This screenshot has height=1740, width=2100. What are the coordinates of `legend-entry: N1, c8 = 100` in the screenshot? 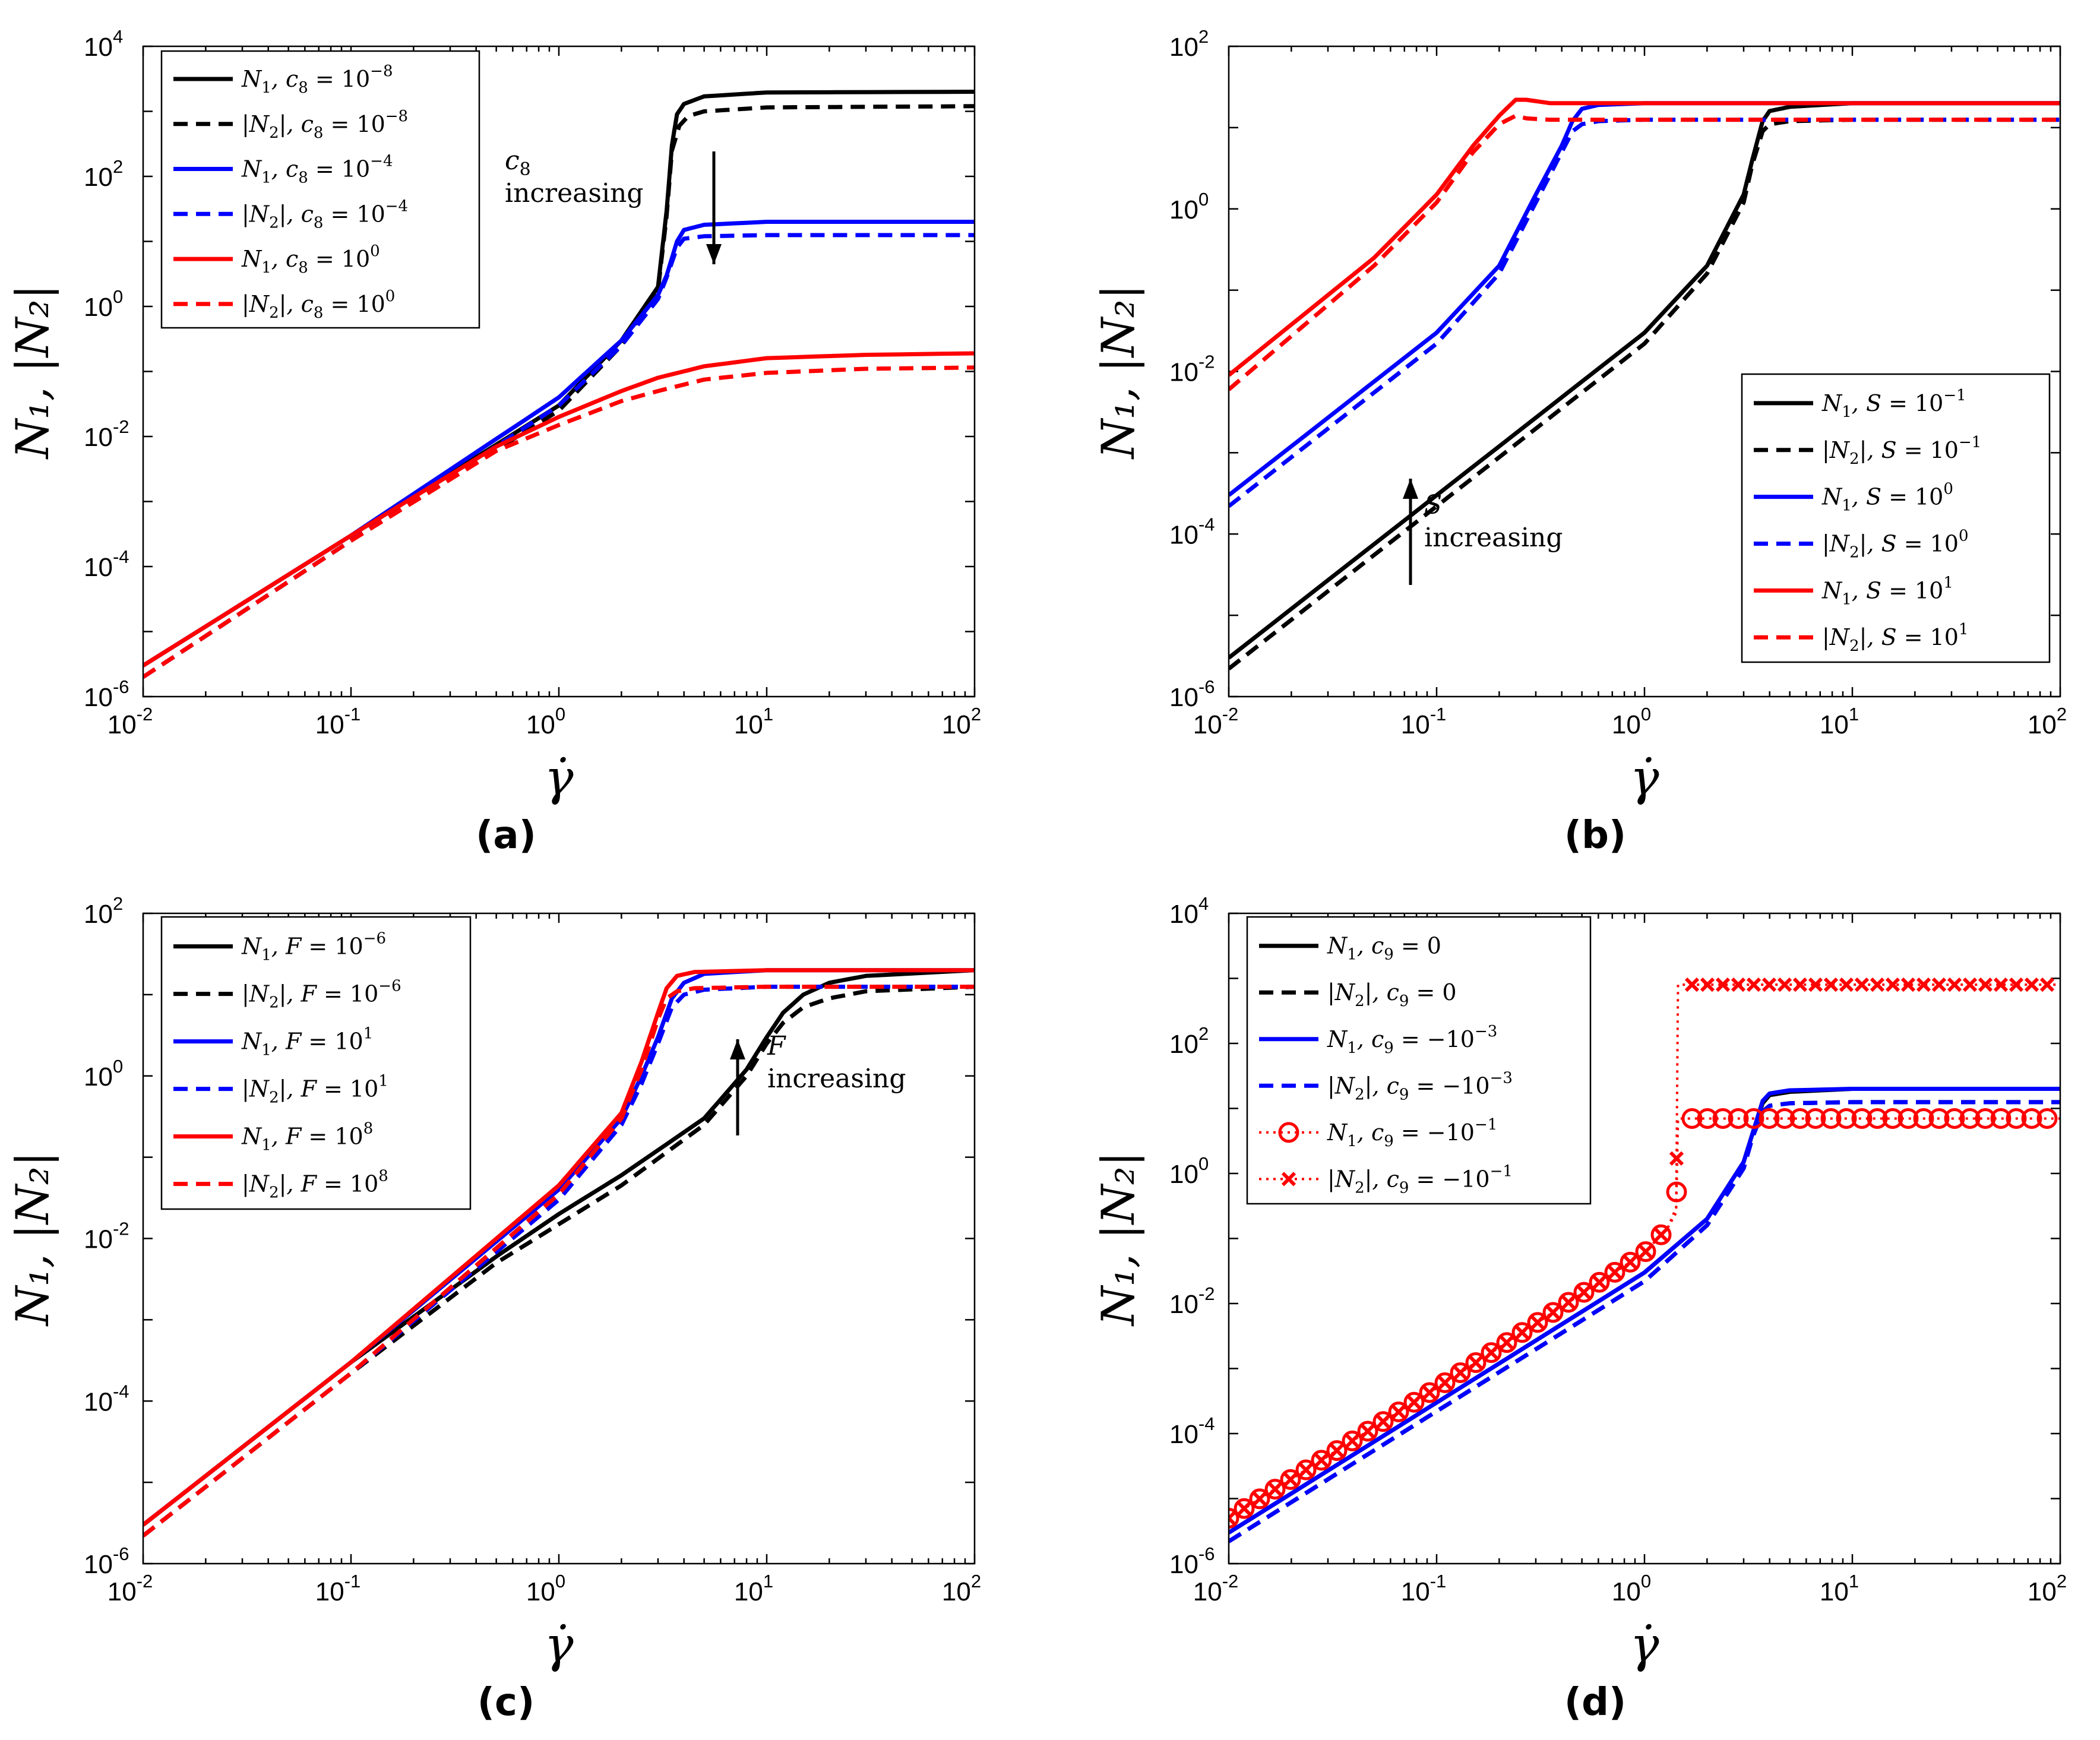 It's located at (310, 259).